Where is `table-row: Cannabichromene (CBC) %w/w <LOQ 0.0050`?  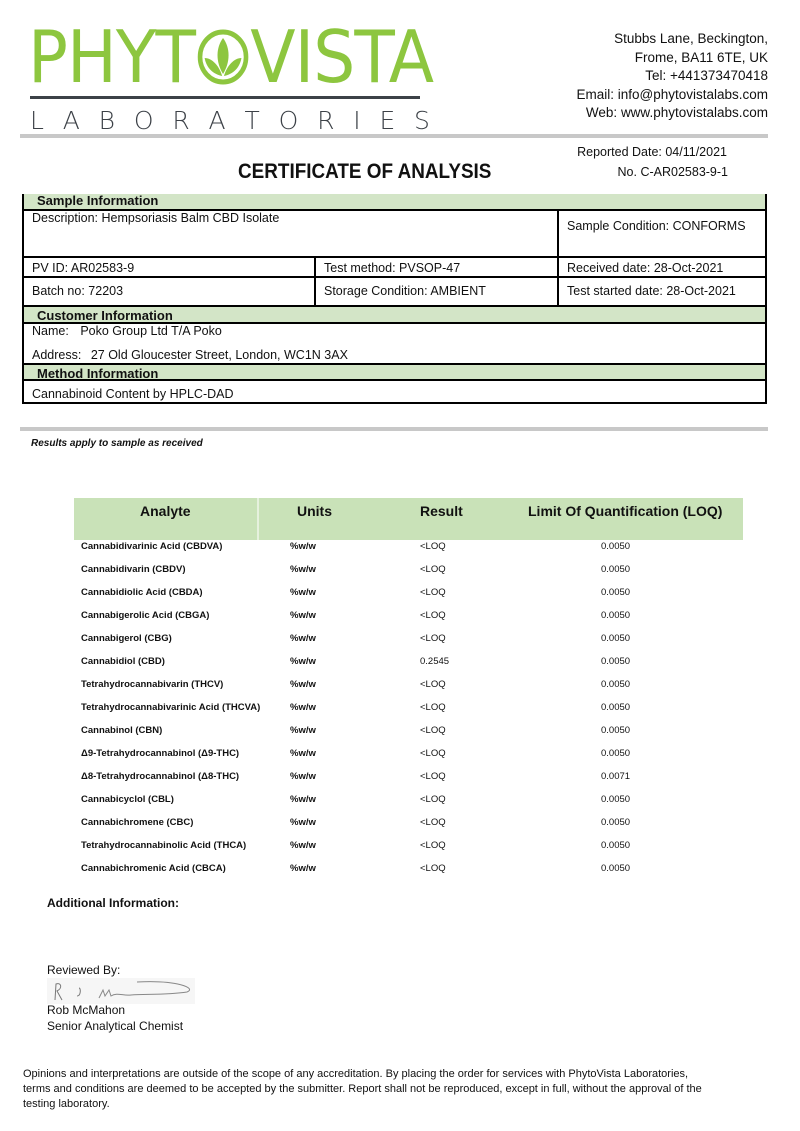
table-row: Cannabichromene (CBC) %w/w <LOQ 0.0050 is located at coordinates (411, 825).